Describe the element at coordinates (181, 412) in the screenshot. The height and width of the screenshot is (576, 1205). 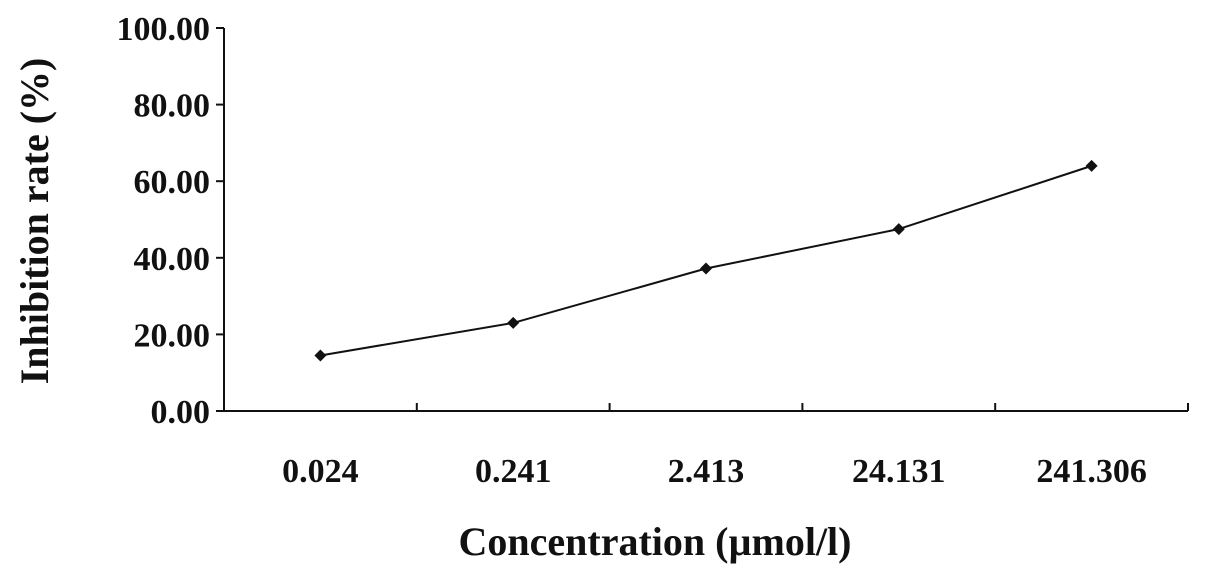
I see `y-tick-label: 0.00` at that location.